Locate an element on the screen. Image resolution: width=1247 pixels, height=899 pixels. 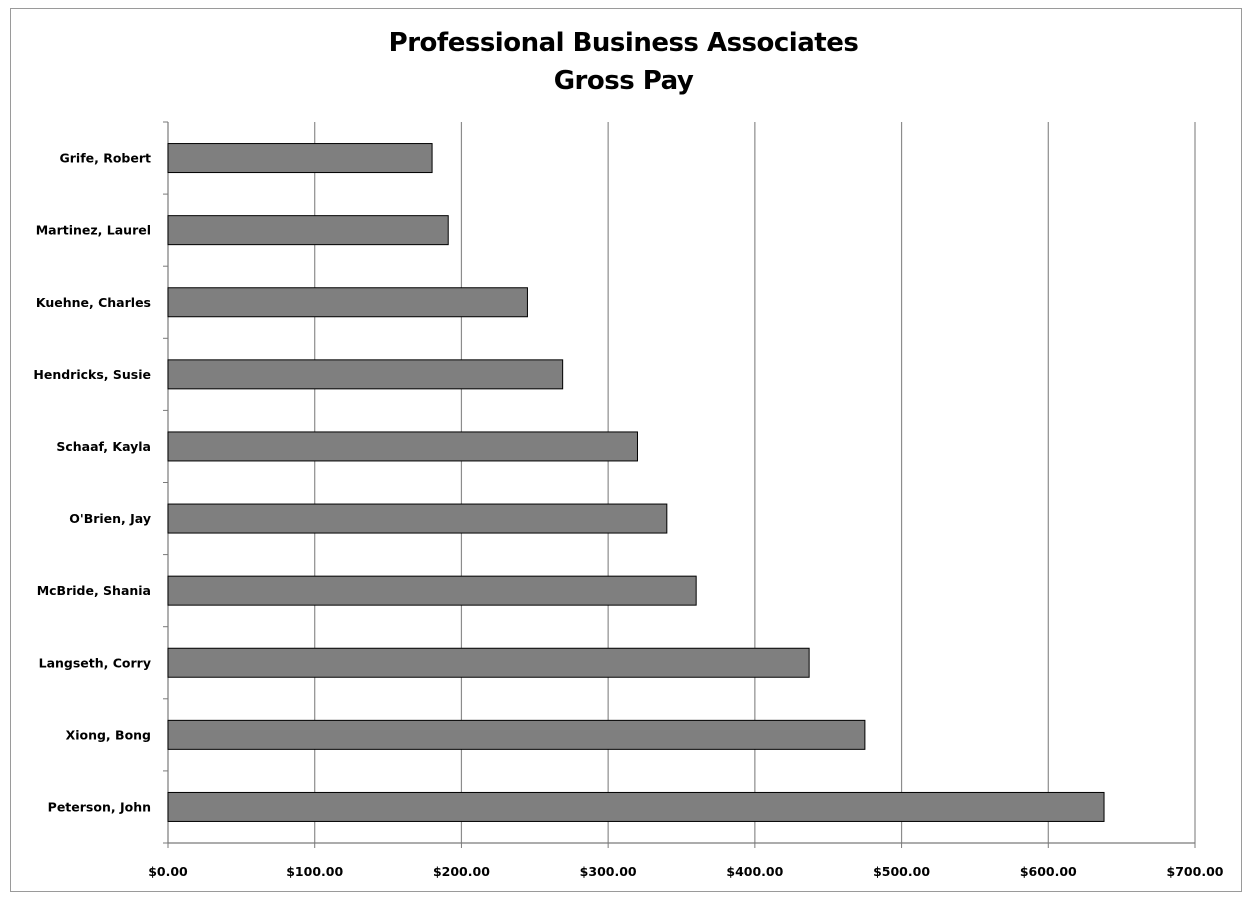
y-tick-label: McBride, Shania is located at coordinates (94, 590).